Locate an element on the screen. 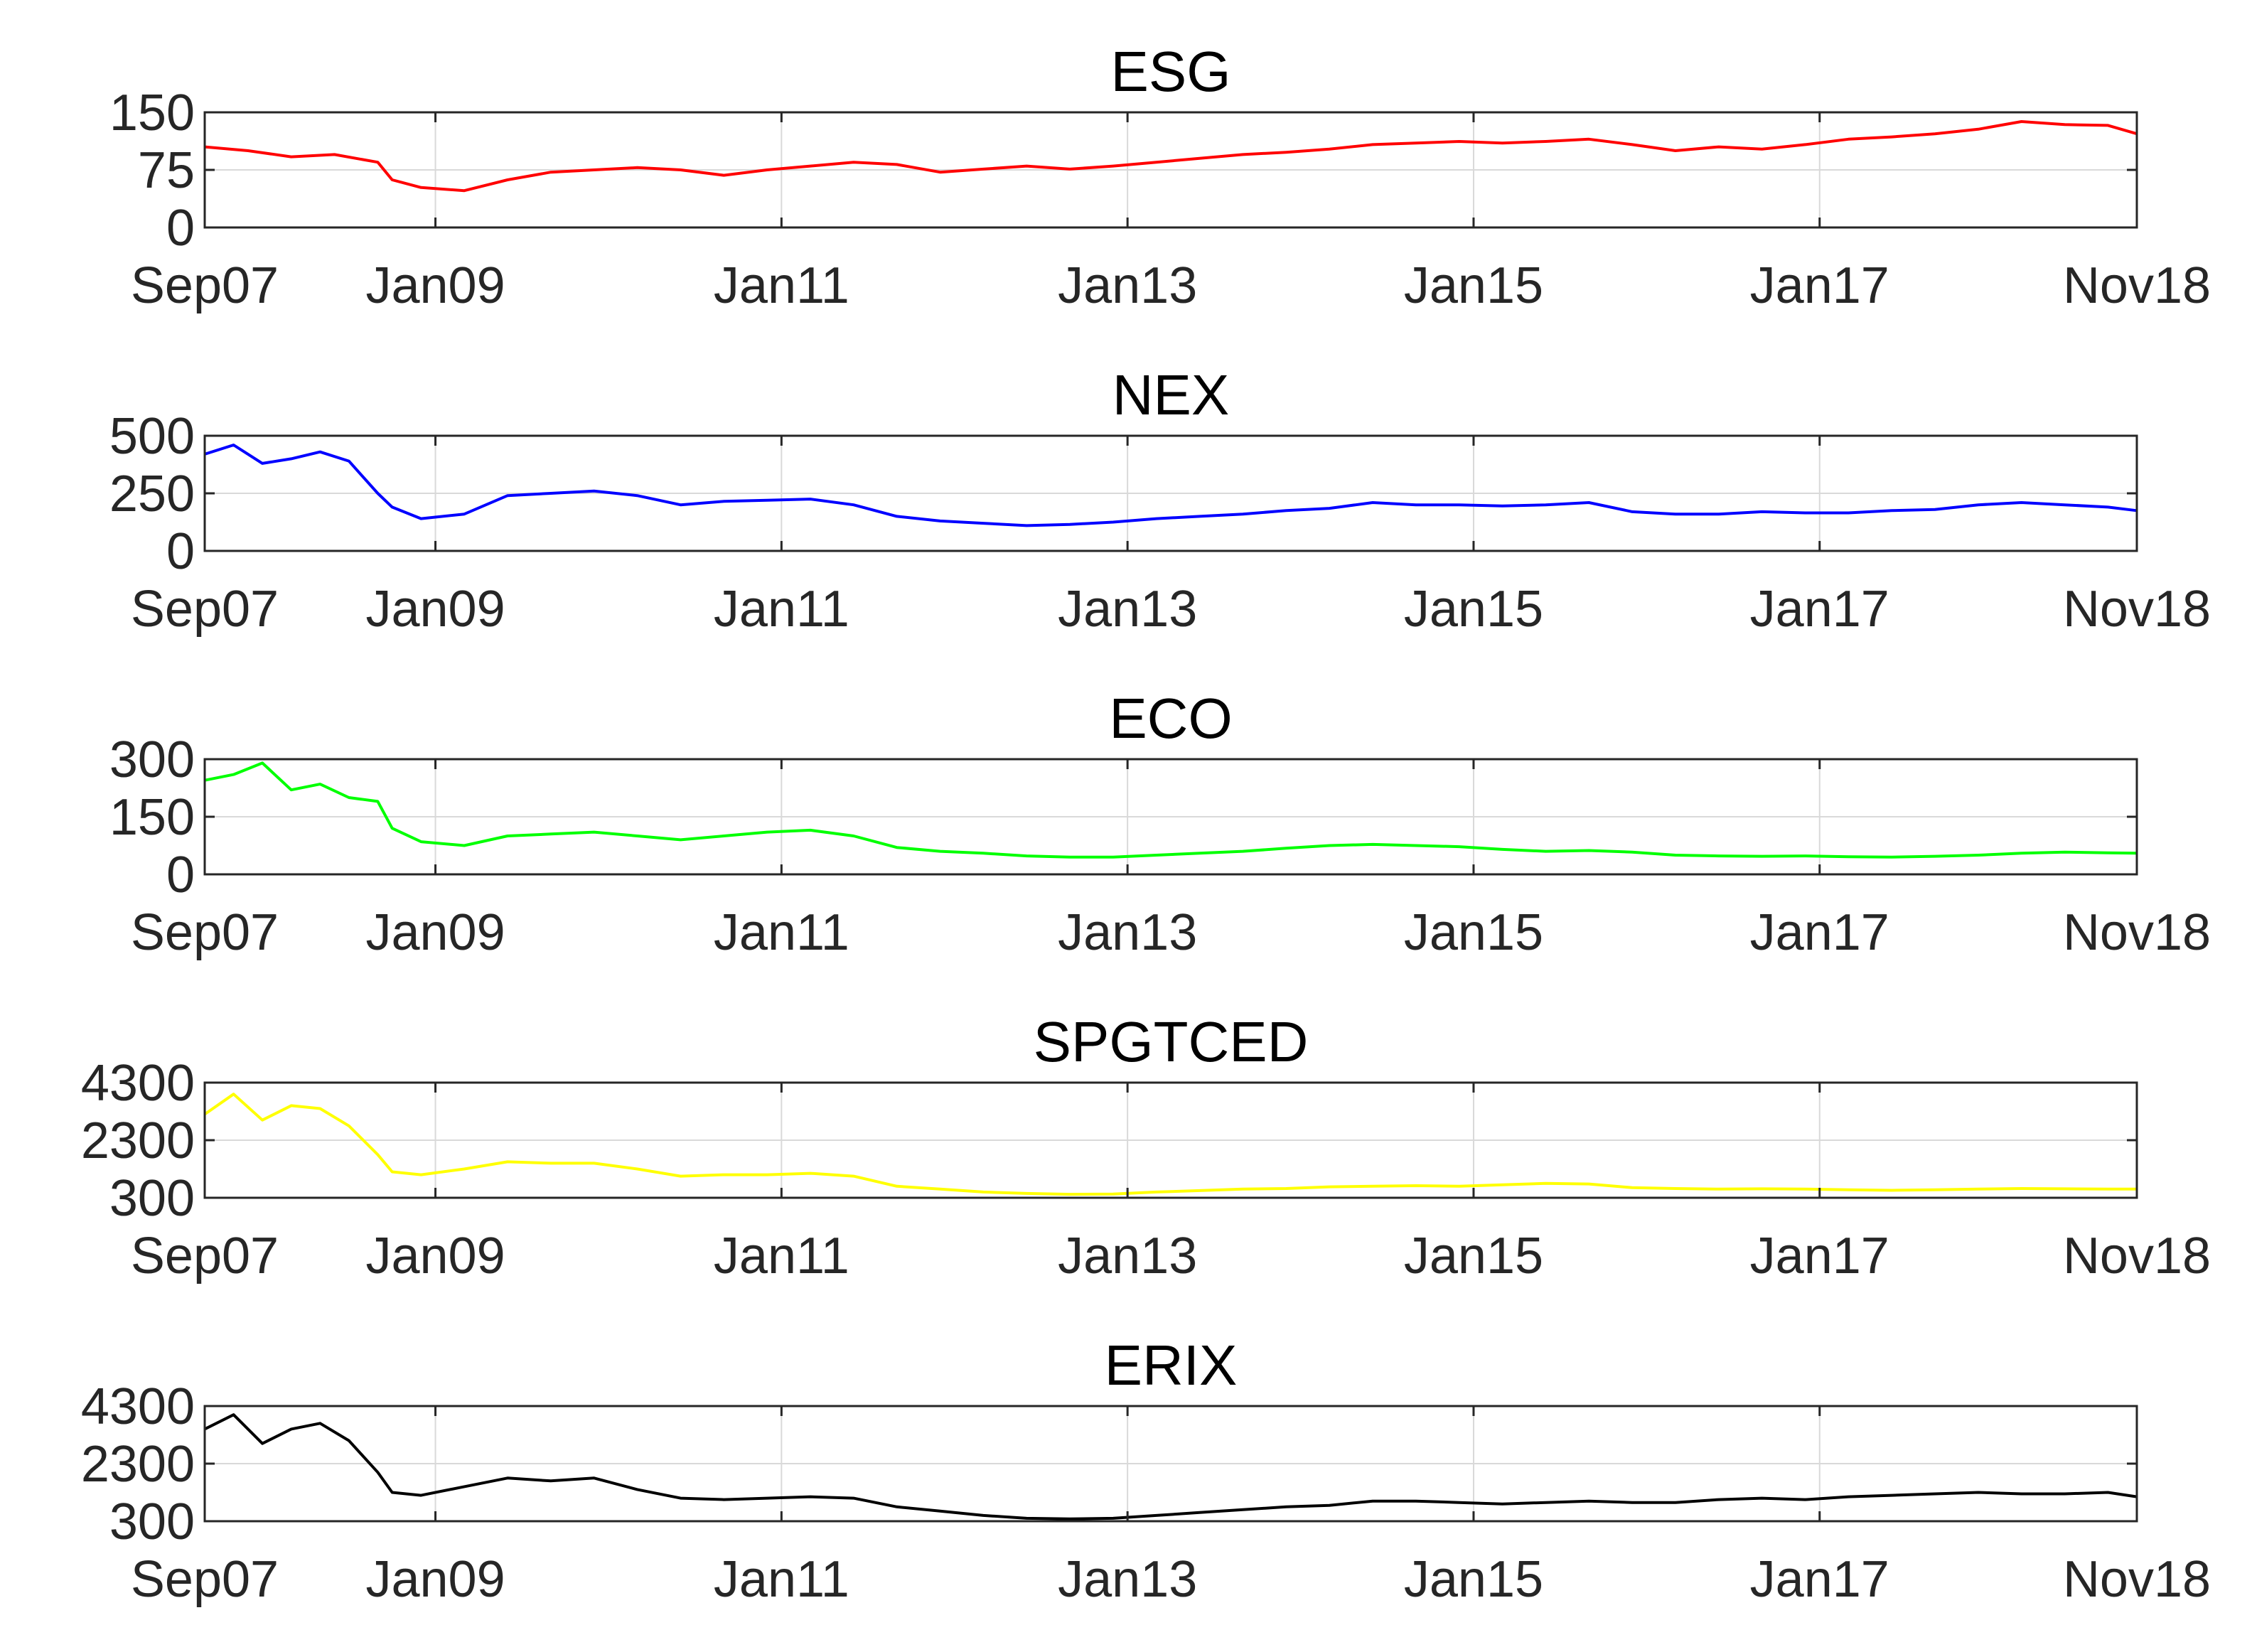  y-tick-label: 500 is located at coordinates (152, 436).